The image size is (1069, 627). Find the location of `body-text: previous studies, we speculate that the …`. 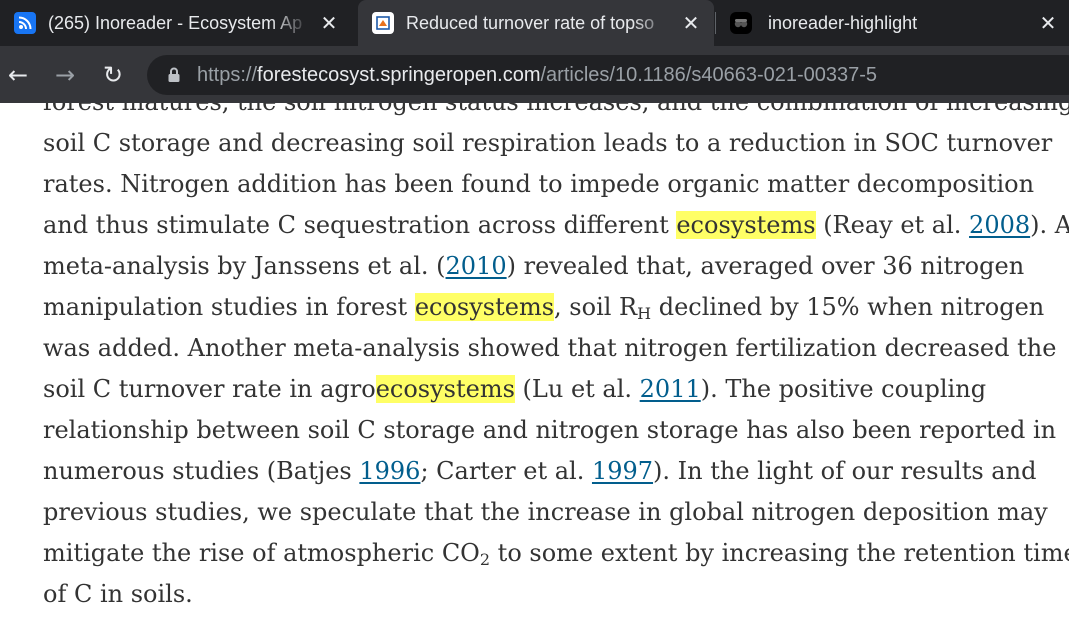

body-text: previous studies, we speculate that the … is located at coordinates (545, 512).